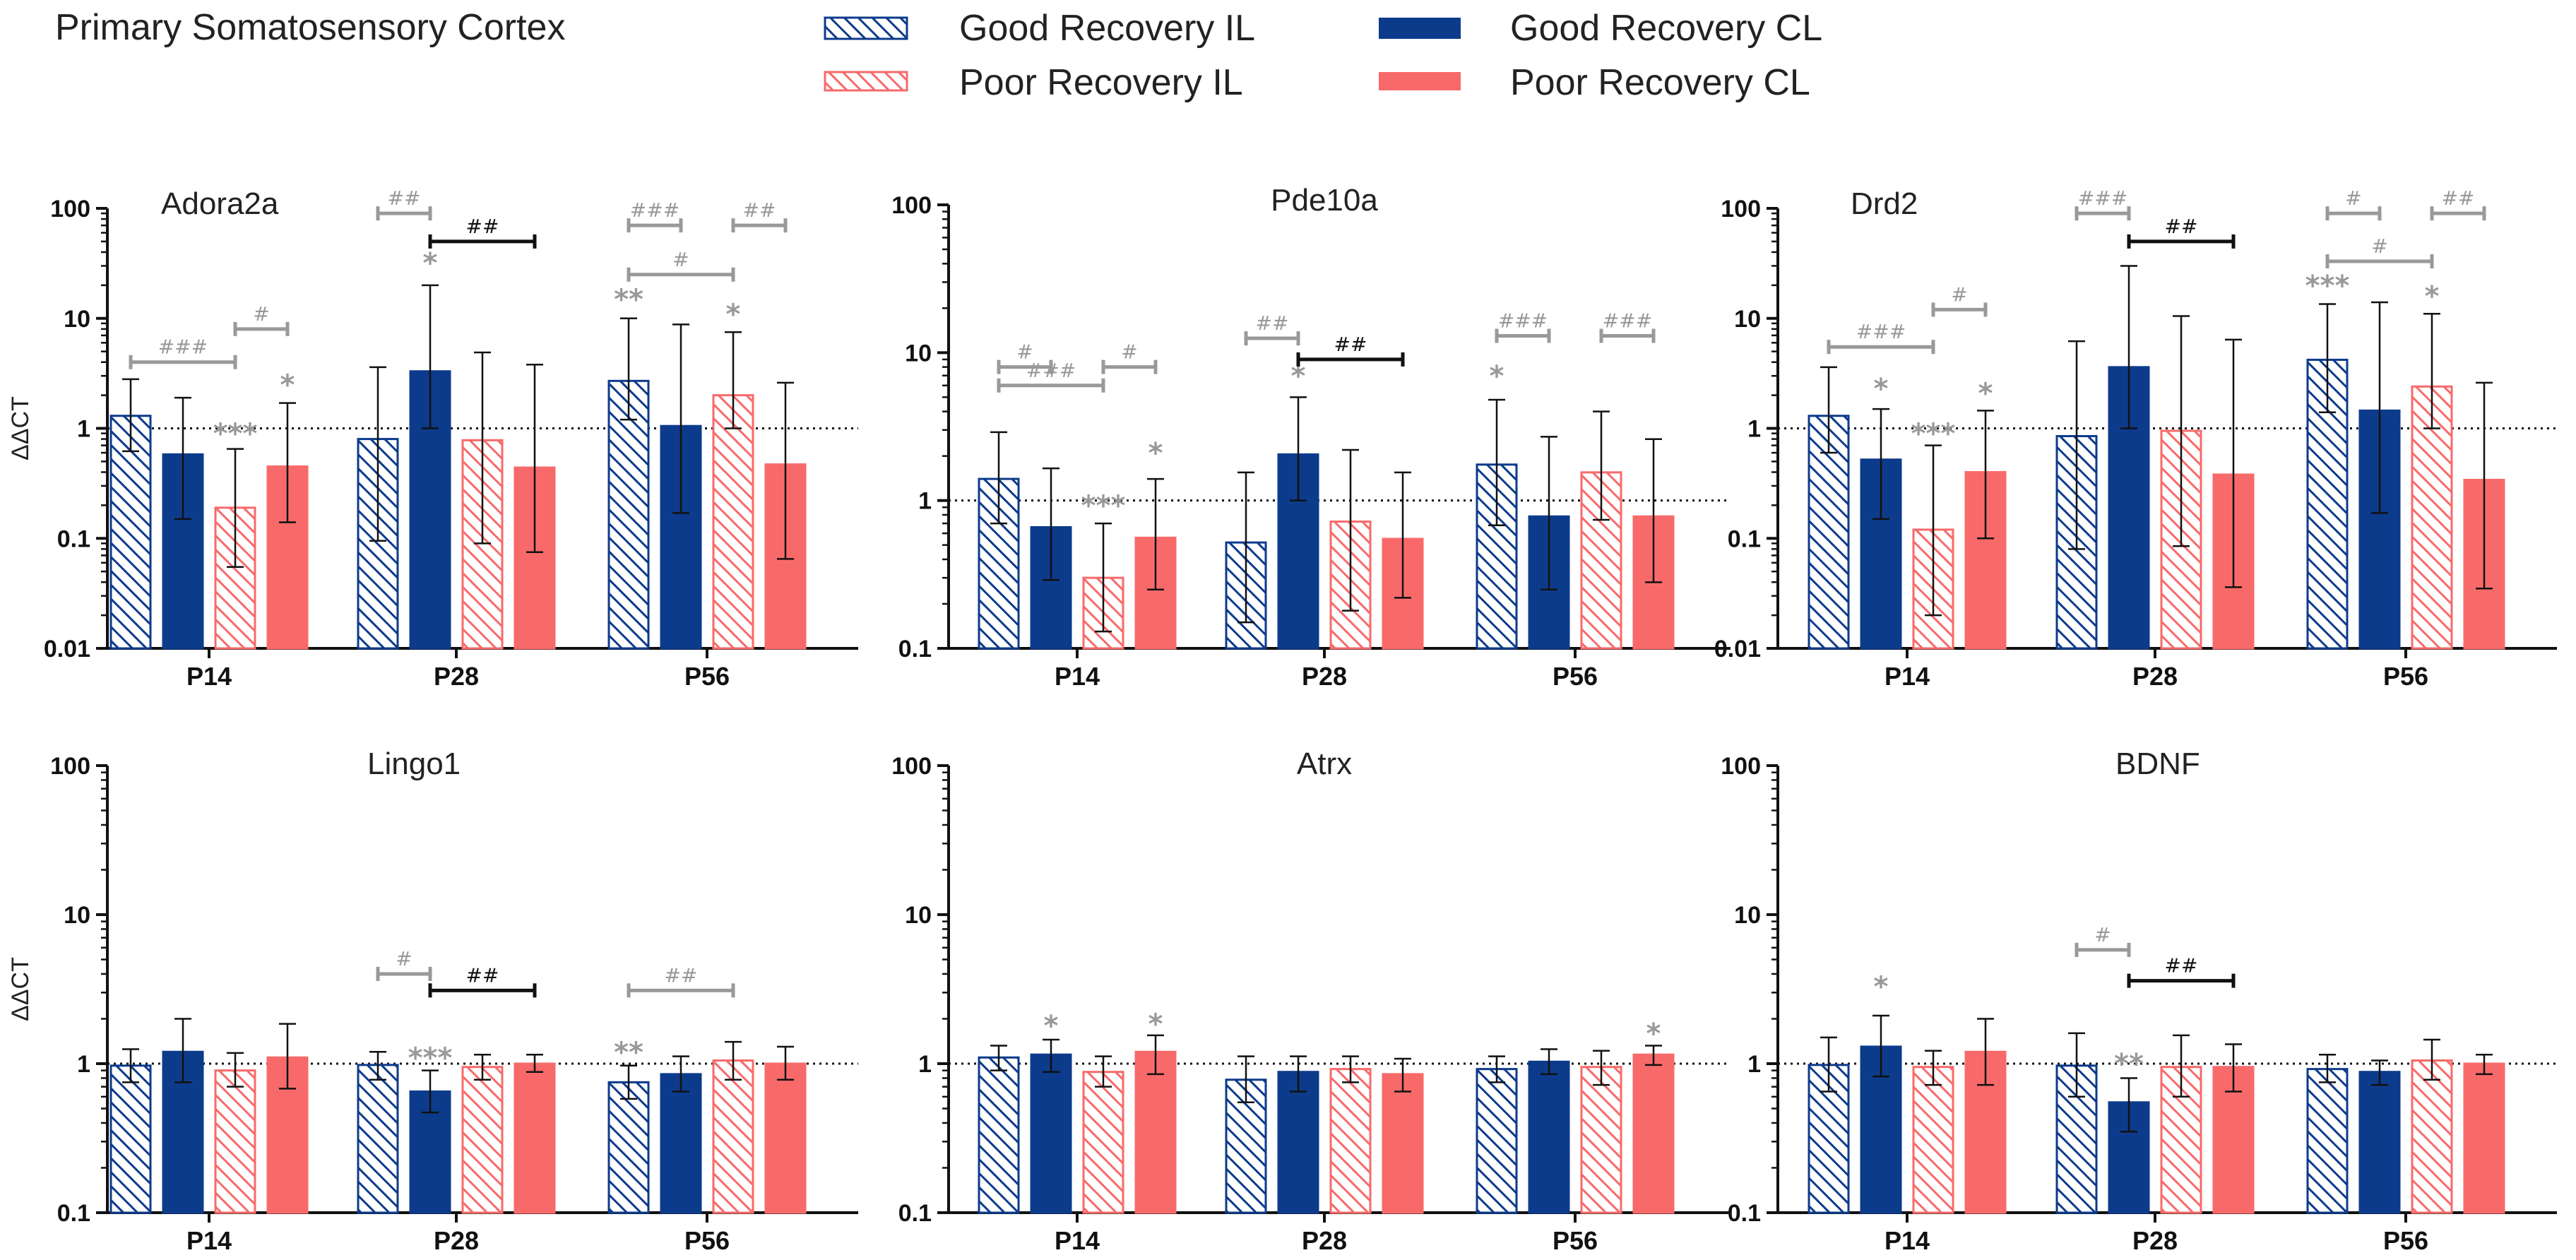  What do you see at coordinates (1324, 764) in the screenshot?
I see `chart-title: Atrx` at bounding box center [1324, 764].